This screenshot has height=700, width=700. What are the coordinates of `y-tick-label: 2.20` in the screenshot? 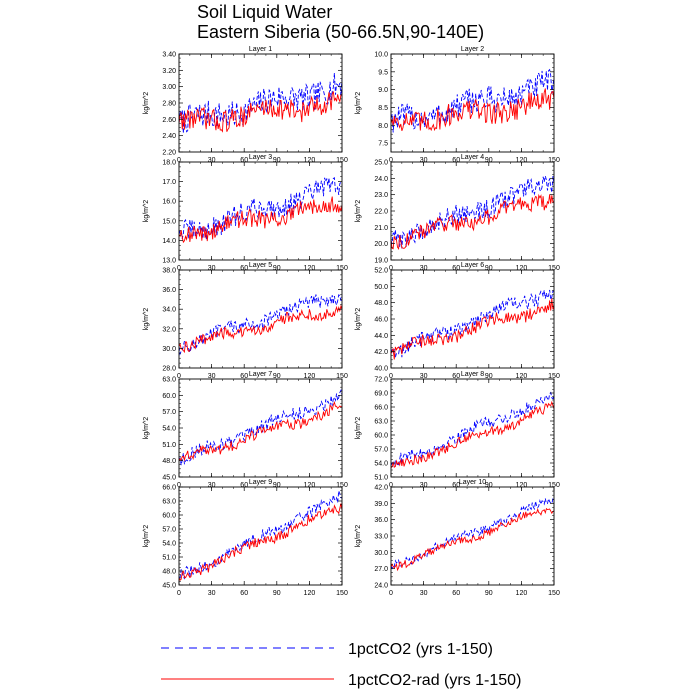 It's located at (169, 153).